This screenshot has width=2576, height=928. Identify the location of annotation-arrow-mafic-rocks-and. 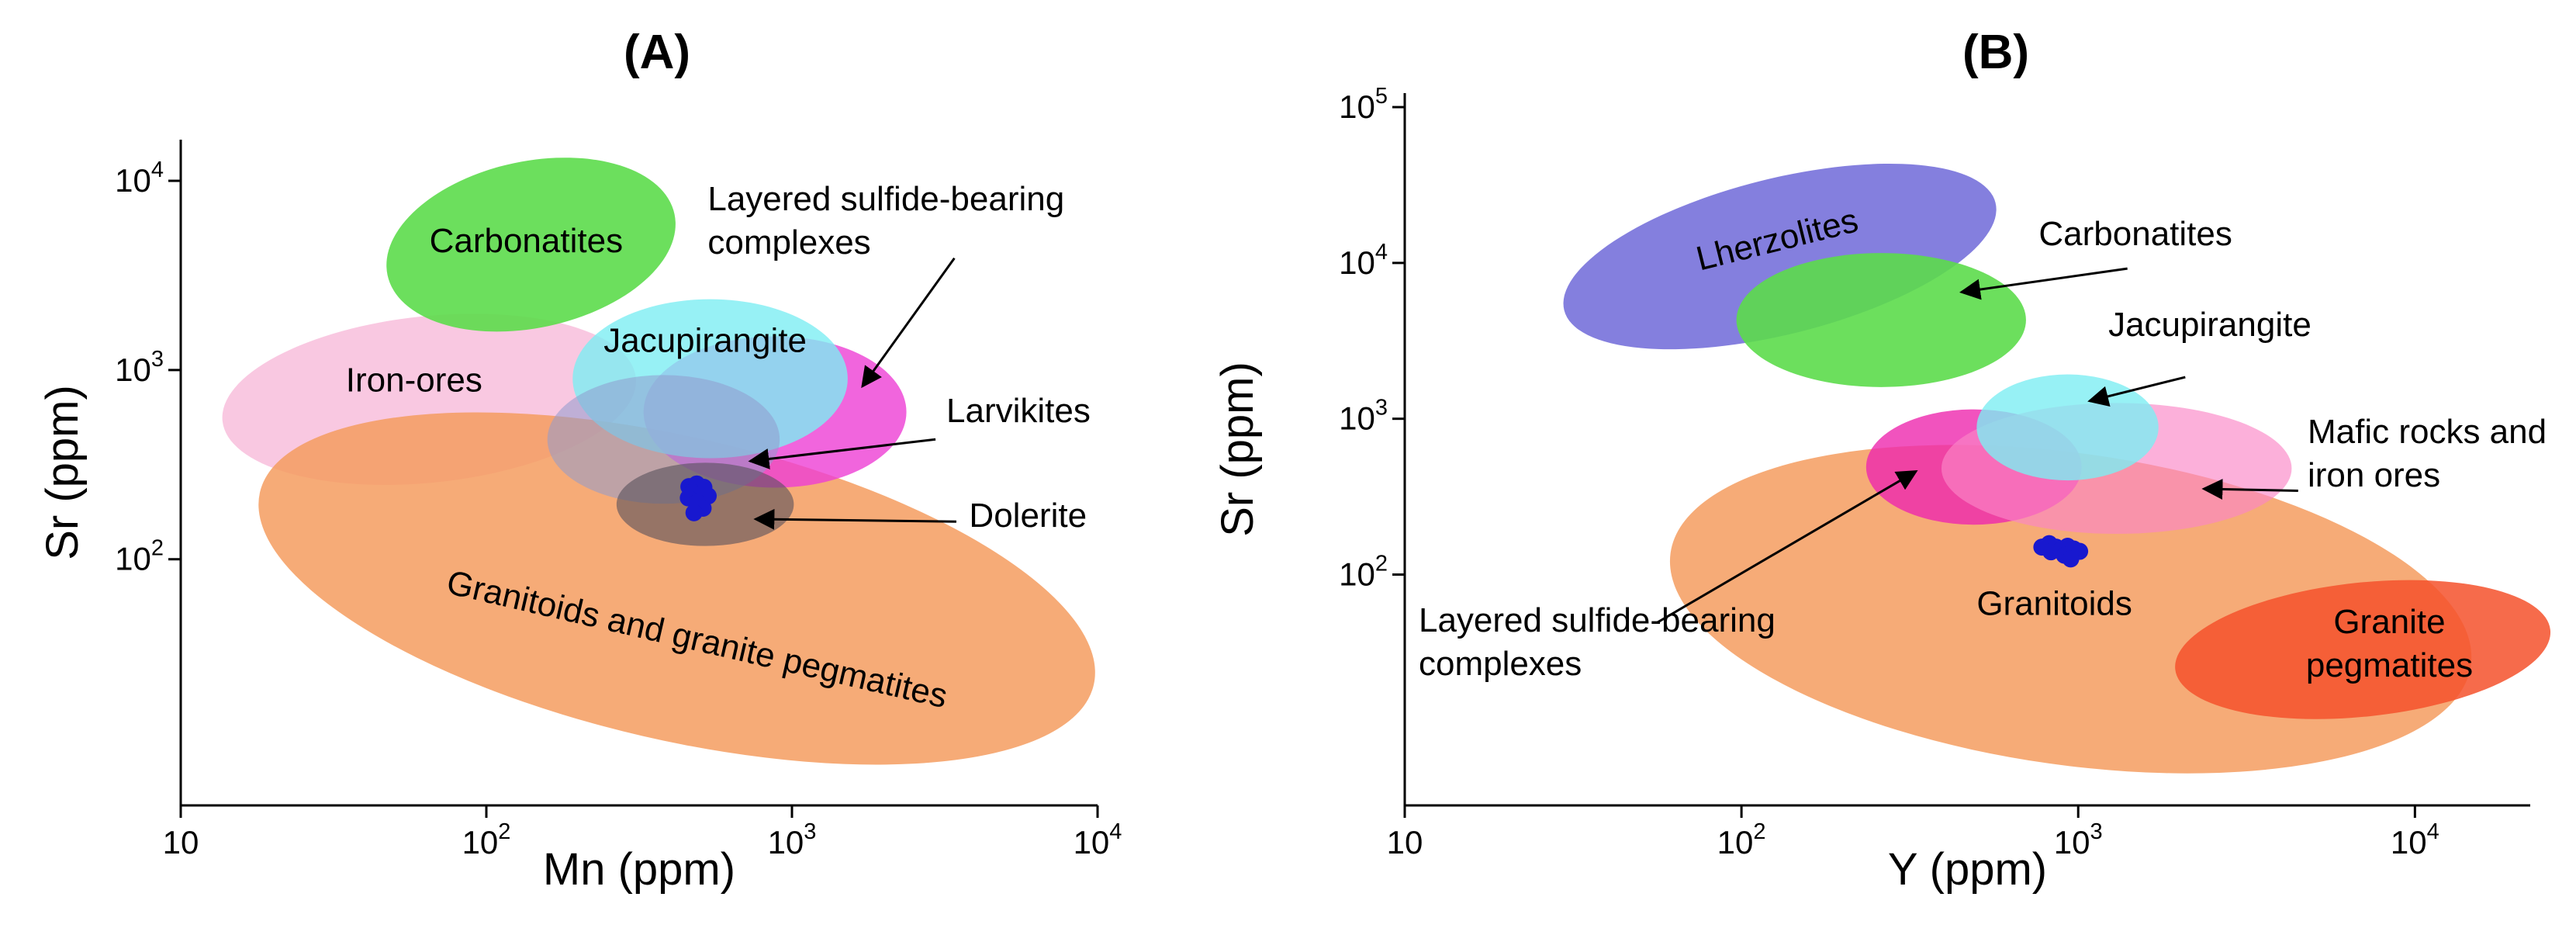
(2249, 490).